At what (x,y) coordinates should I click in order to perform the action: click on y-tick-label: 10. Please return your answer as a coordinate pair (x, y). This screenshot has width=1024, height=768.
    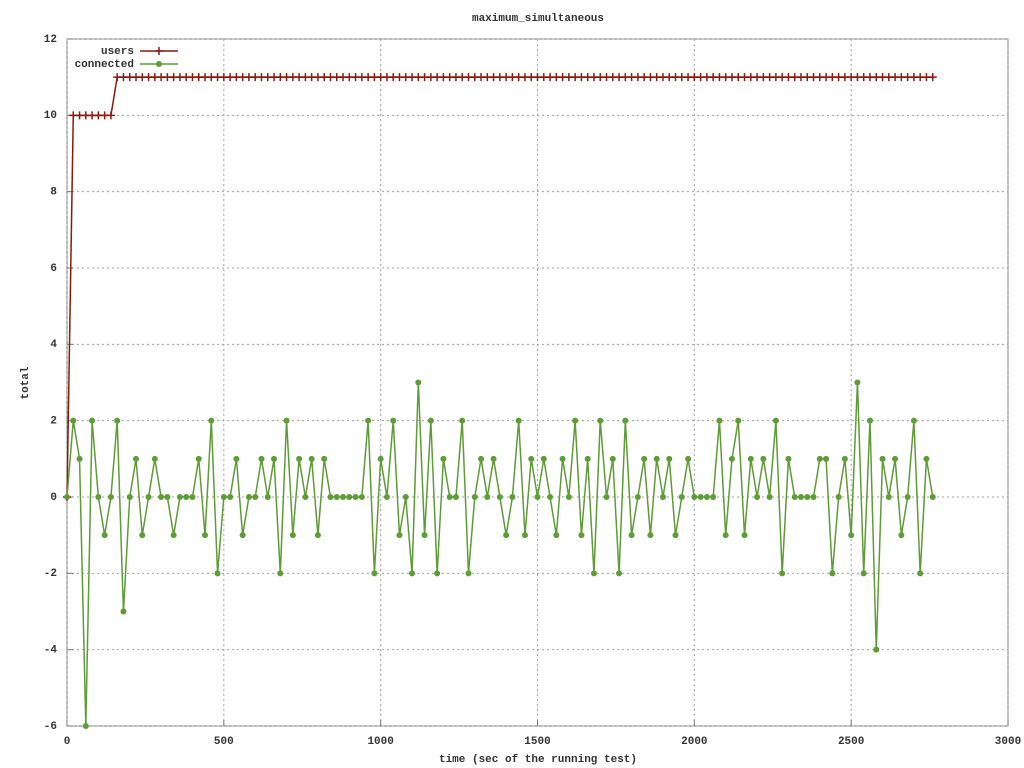
    Looking at the image, I should click on (50, 116).